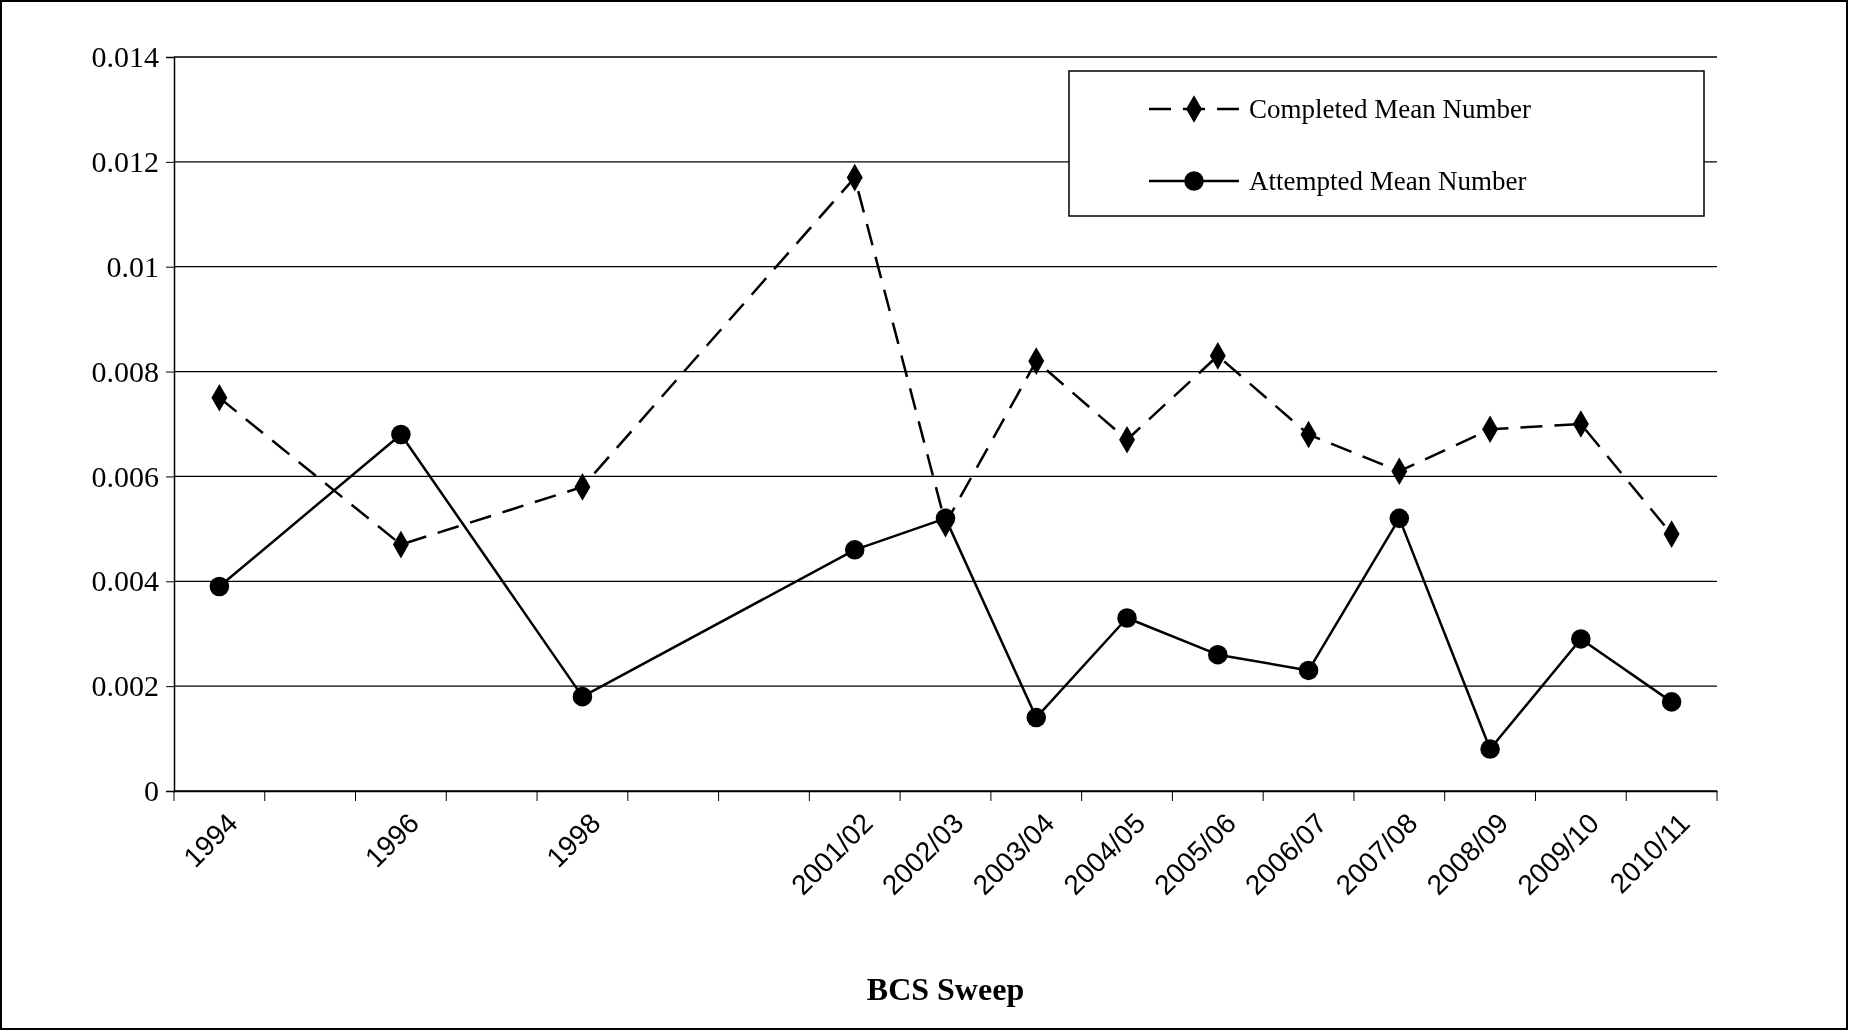 The width and height of the screenshot is (1850, 1032). Describe the element at coordinates (125, 476) in the screenshot. I see `y-tick-label: 0.006` at that location.